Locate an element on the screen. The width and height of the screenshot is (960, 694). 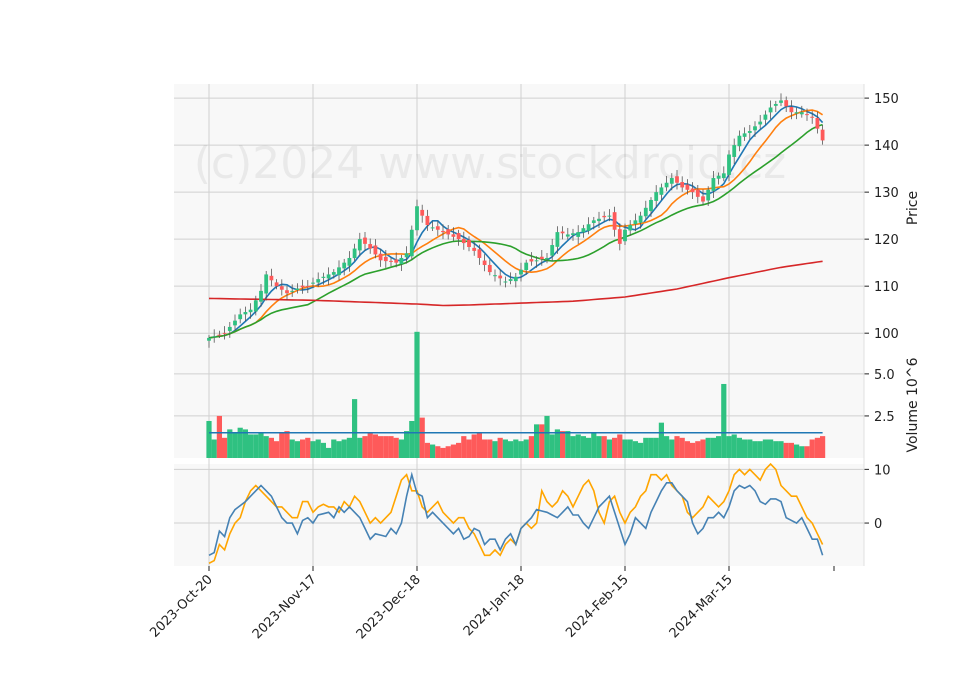
volume-axis-label: Volume 10^6 is located at coordinates (913, 404).